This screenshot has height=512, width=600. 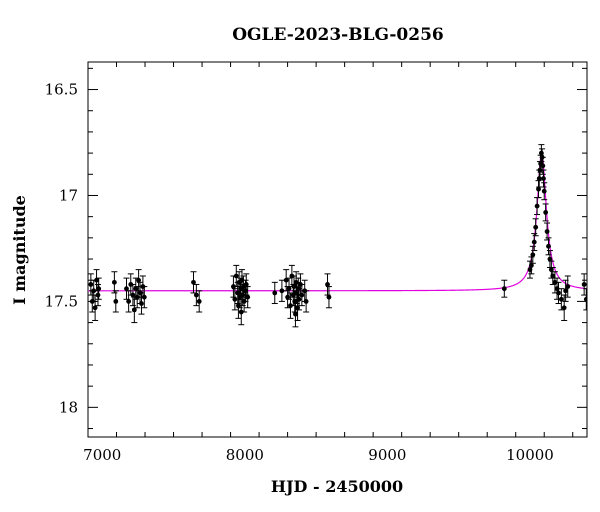 What do you see at coordinates (337, 486) in the screenshot?
I see `x-axis-label: HJD - 2450000` at bounding box center [337, 486].